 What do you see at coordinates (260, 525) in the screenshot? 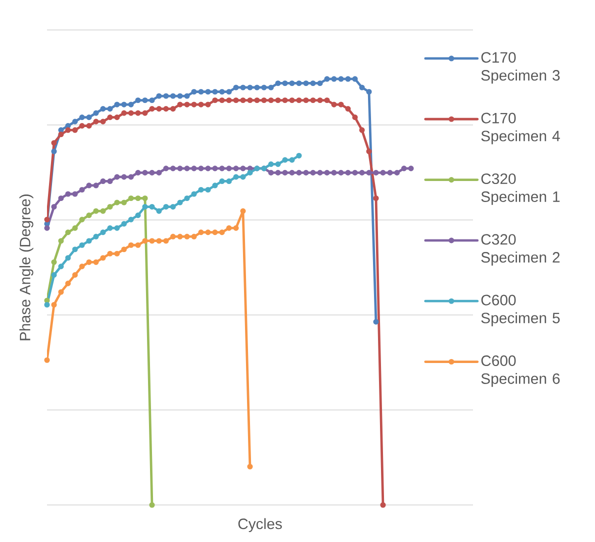
I see `x-axis-title: Cycles` at bounding box center [260, 525].